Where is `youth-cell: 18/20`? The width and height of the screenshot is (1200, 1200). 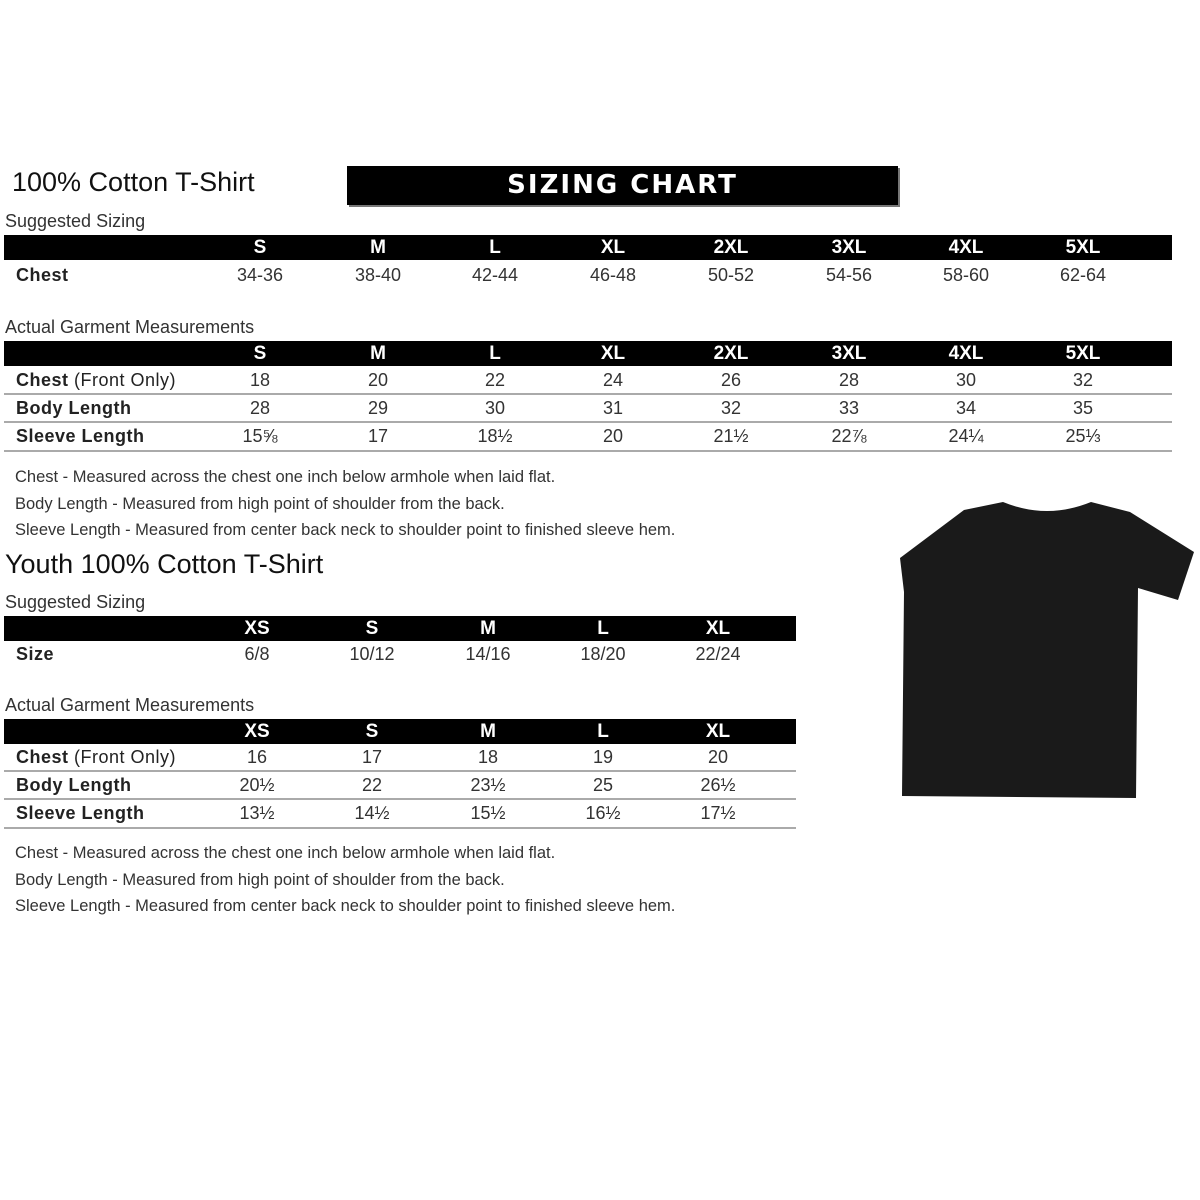
youth-cell: 18/20 is located at coordinates (603, 654).